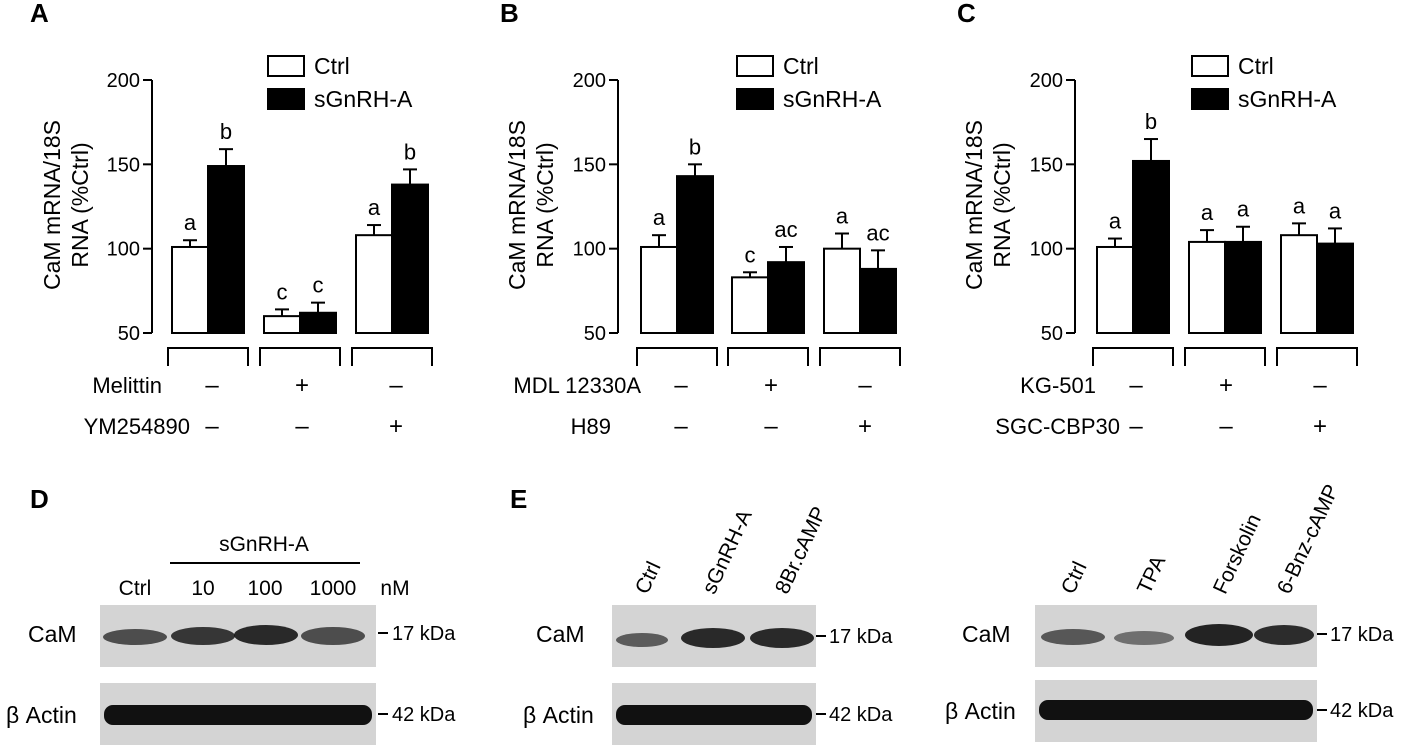 The width and height of the screenshot is (1417, 750). I want to click on significance-letter: b, so click(695, 146).